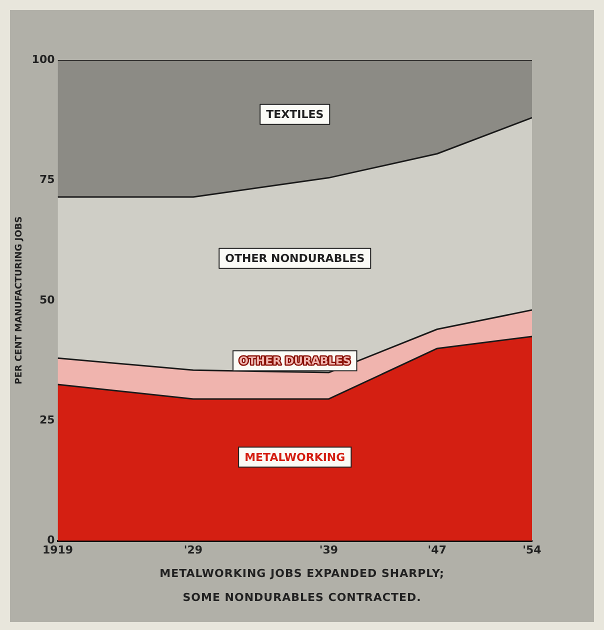 This screenshot has width=604, height=630. Describe the element at coordinates (295, 361) in the screenshot. I see `series-label: OTHER DURABLES` at that location.